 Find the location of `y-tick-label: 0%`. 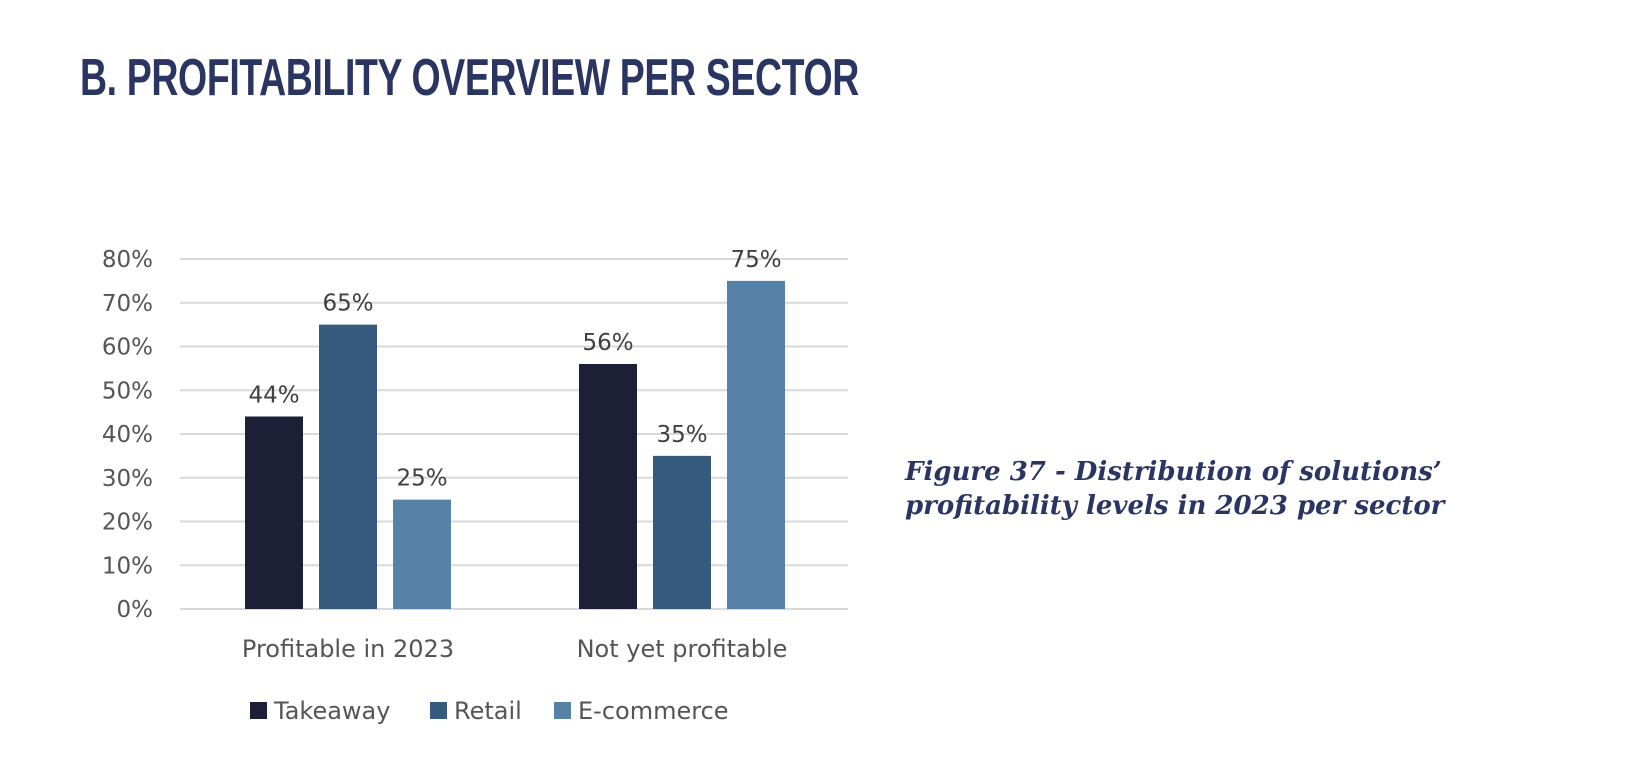

y-tick-label: 0% is located at coordinates (135, 610).